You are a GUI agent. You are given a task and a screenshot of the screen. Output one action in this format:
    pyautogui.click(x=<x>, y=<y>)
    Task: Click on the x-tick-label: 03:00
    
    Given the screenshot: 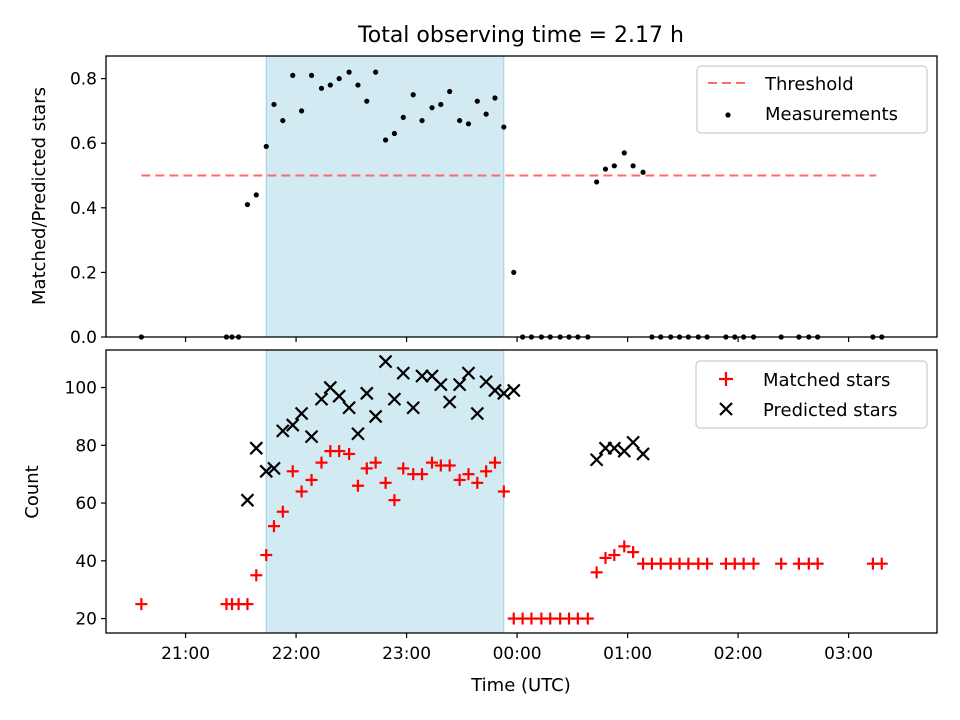 What is the action you would take?
    pyautogui.click(x=848, y=654)
    